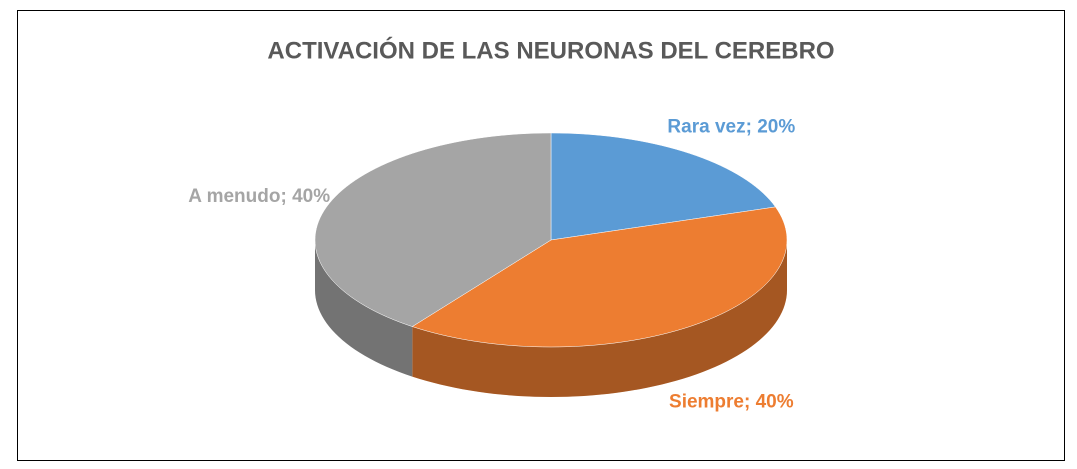  Describe the element at coordinates (259, 196) in the screenshot. I see `data-label: A menudo; 40%` at that location.